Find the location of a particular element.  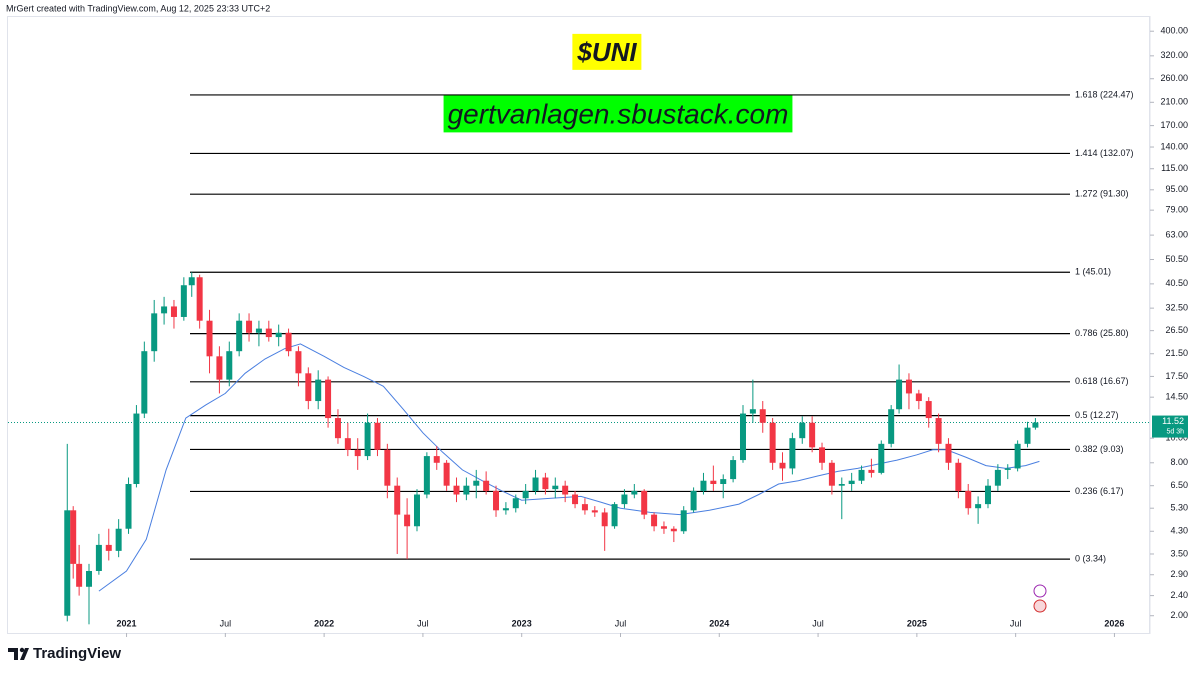

y-tick-label: 50.50 is located at coordinates (1176, 259).